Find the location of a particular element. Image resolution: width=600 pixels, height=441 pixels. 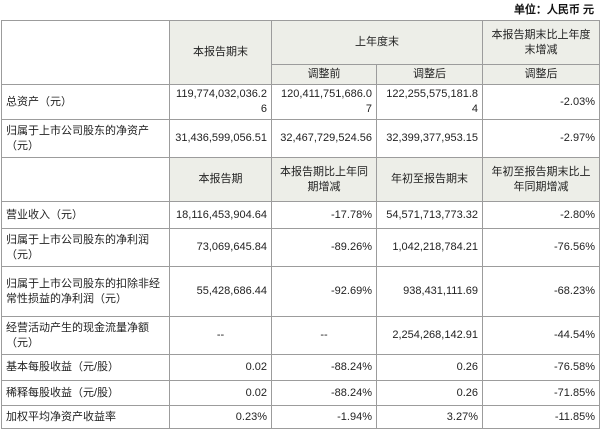

header-prev-year-end: 上年度末 is located at coordinates (377, 42).